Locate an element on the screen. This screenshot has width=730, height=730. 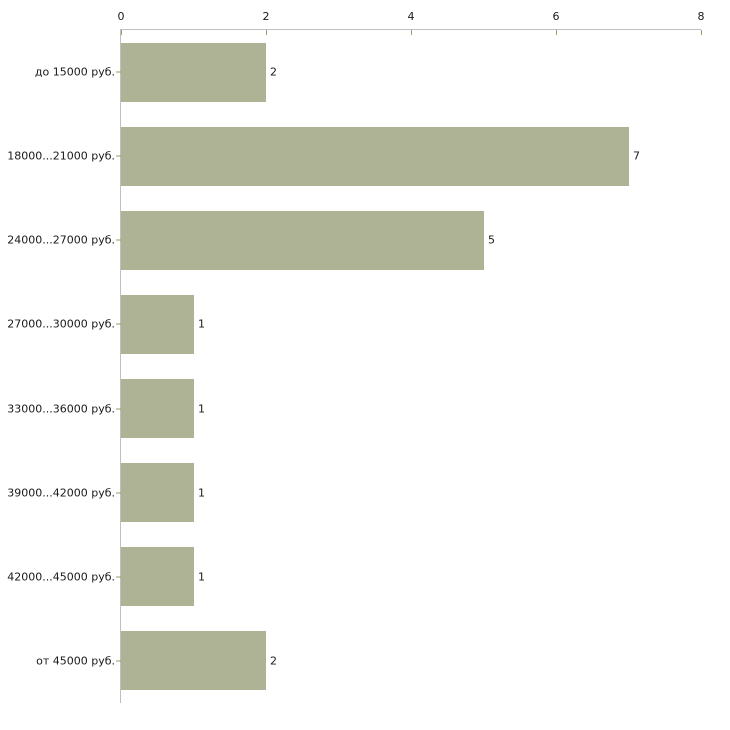
x-axis-tick-label: 0 is located at coordinates (121, 16).